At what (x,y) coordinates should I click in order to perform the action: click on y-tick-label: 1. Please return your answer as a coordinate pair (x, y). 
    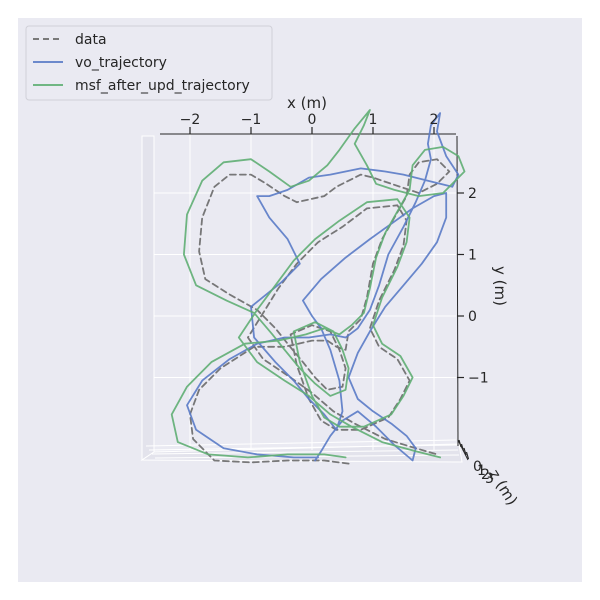
    Looking at the image, I should click on (472, 256).